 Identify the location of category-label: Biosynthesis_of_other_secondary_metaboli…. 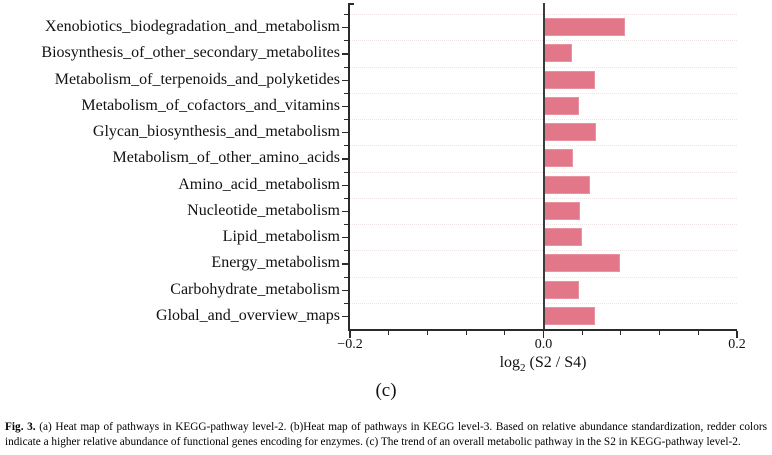
(190, 53).